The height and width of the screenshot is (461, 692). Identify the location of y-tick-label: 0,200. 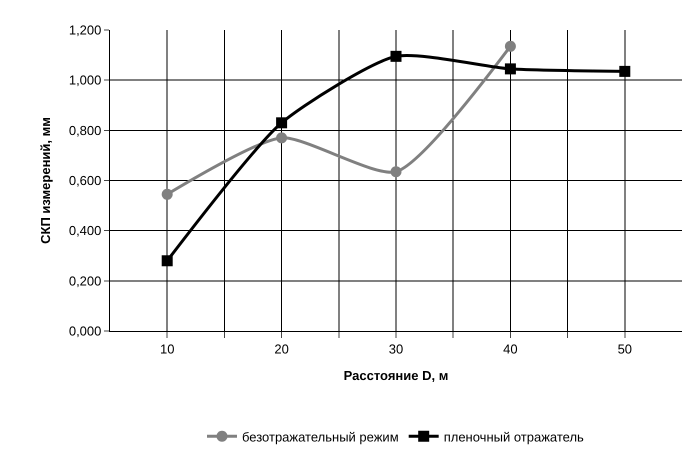
(85, 280).